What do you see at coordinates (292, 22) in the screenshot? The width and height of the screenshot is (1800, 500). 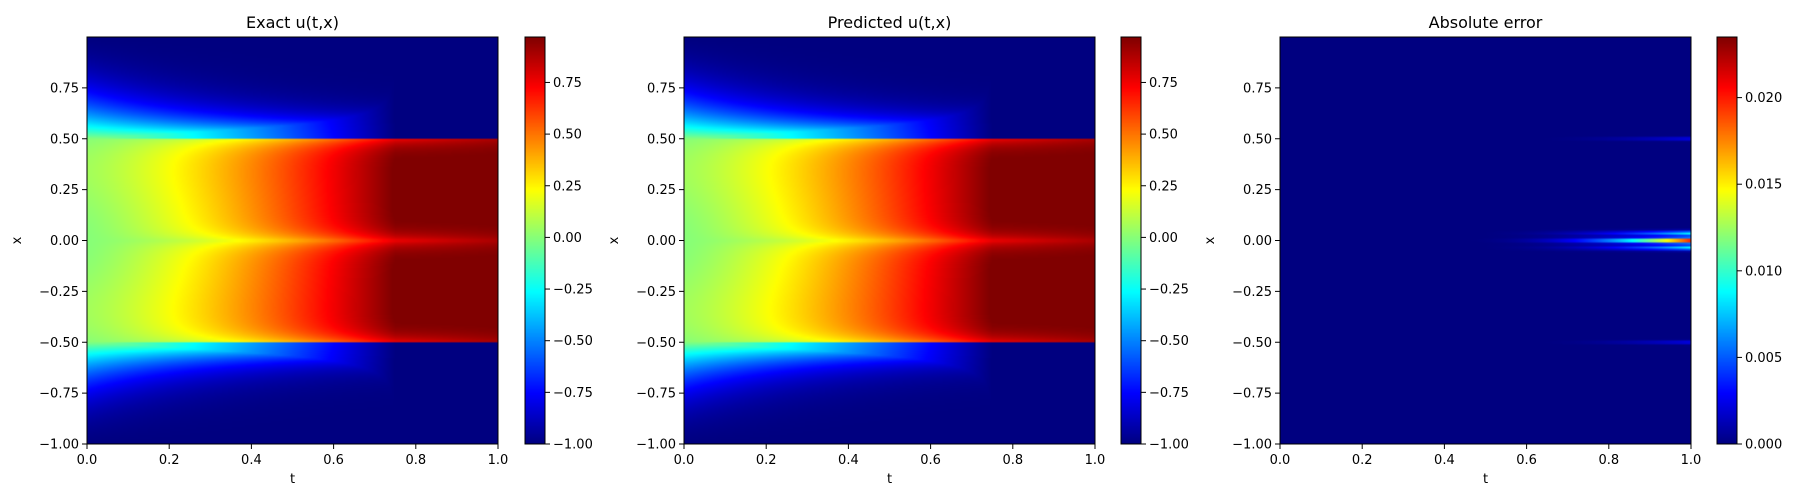 I see `chart-title: Exact u(t,x)` at bounding box center [292, 22].